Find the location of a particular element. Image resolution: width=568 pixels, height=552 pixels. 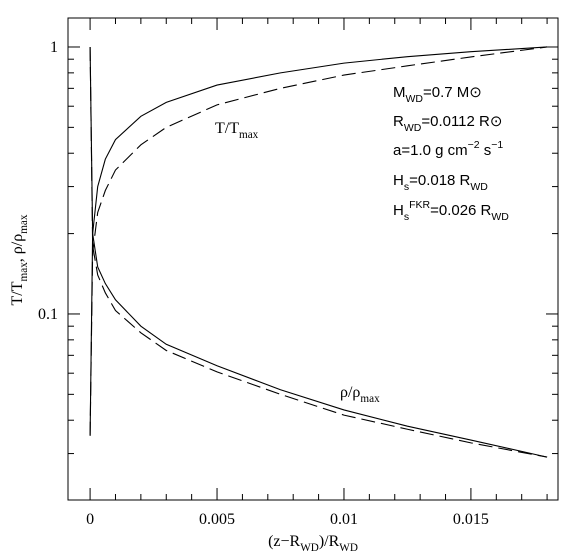

annotation-part: a=1.0 g cm is located at coordinates (430, 150).